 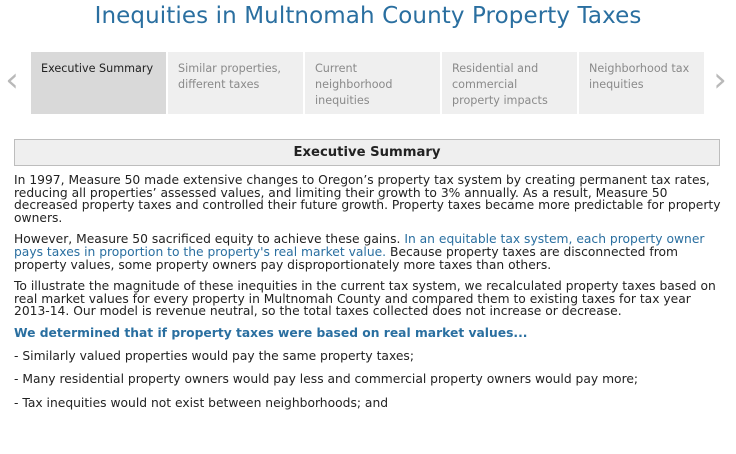 I want to click on tab-label: Similar properties, different taxes, so click(x=229, y=76).